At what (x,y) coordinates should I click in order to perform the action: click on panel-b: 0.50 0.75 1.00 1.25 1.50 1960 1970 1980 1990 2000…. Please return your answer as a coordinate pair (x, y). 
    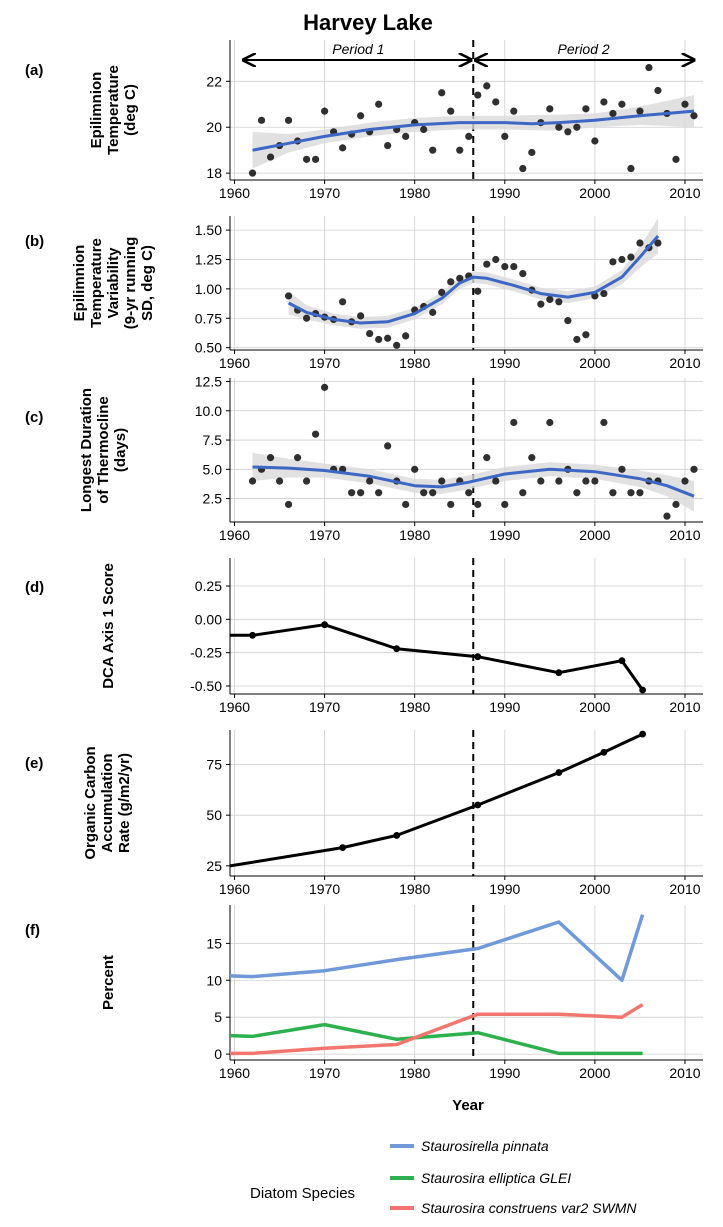
    Looking at the image, I should click on (364, 293).